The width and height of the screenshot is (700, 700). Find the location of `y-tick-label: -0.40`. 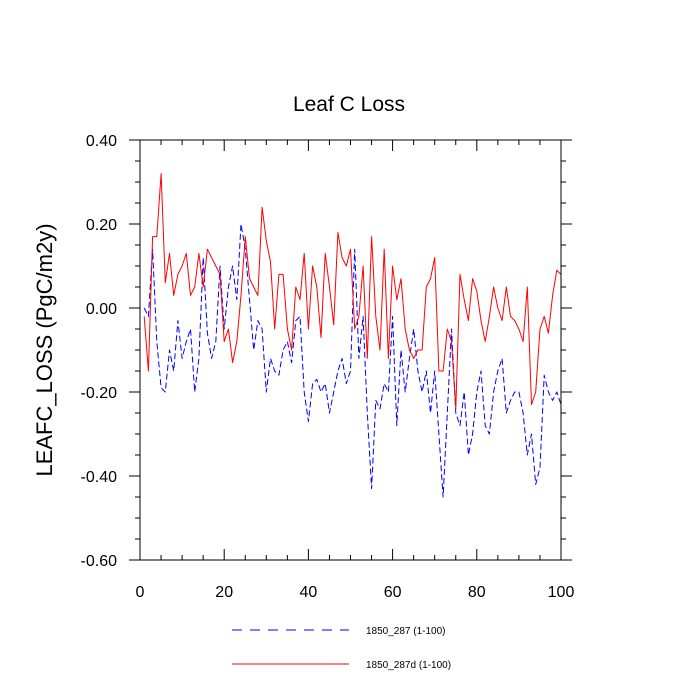

y-tick-label: -0.40 is located at coordinates (99, 477).